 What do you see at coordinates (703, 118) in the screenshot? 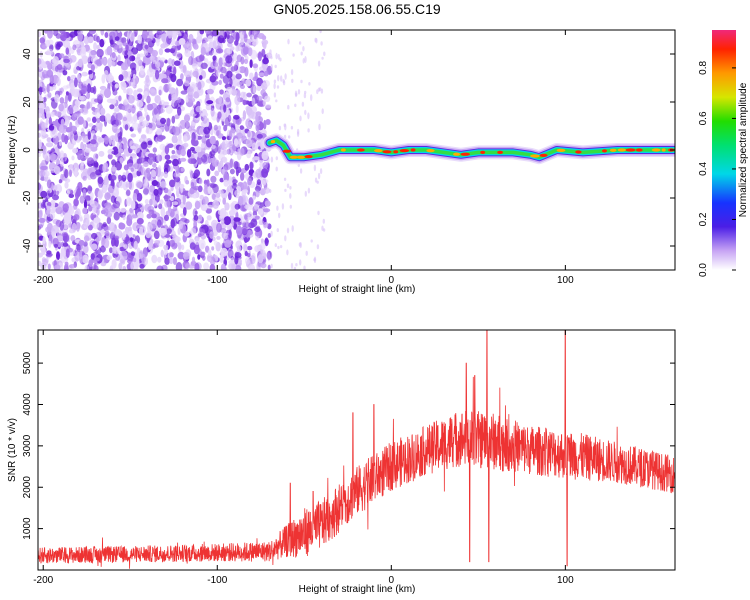
I see `colorbar-tick-label: 0.6` at bounding box center [703, 118].